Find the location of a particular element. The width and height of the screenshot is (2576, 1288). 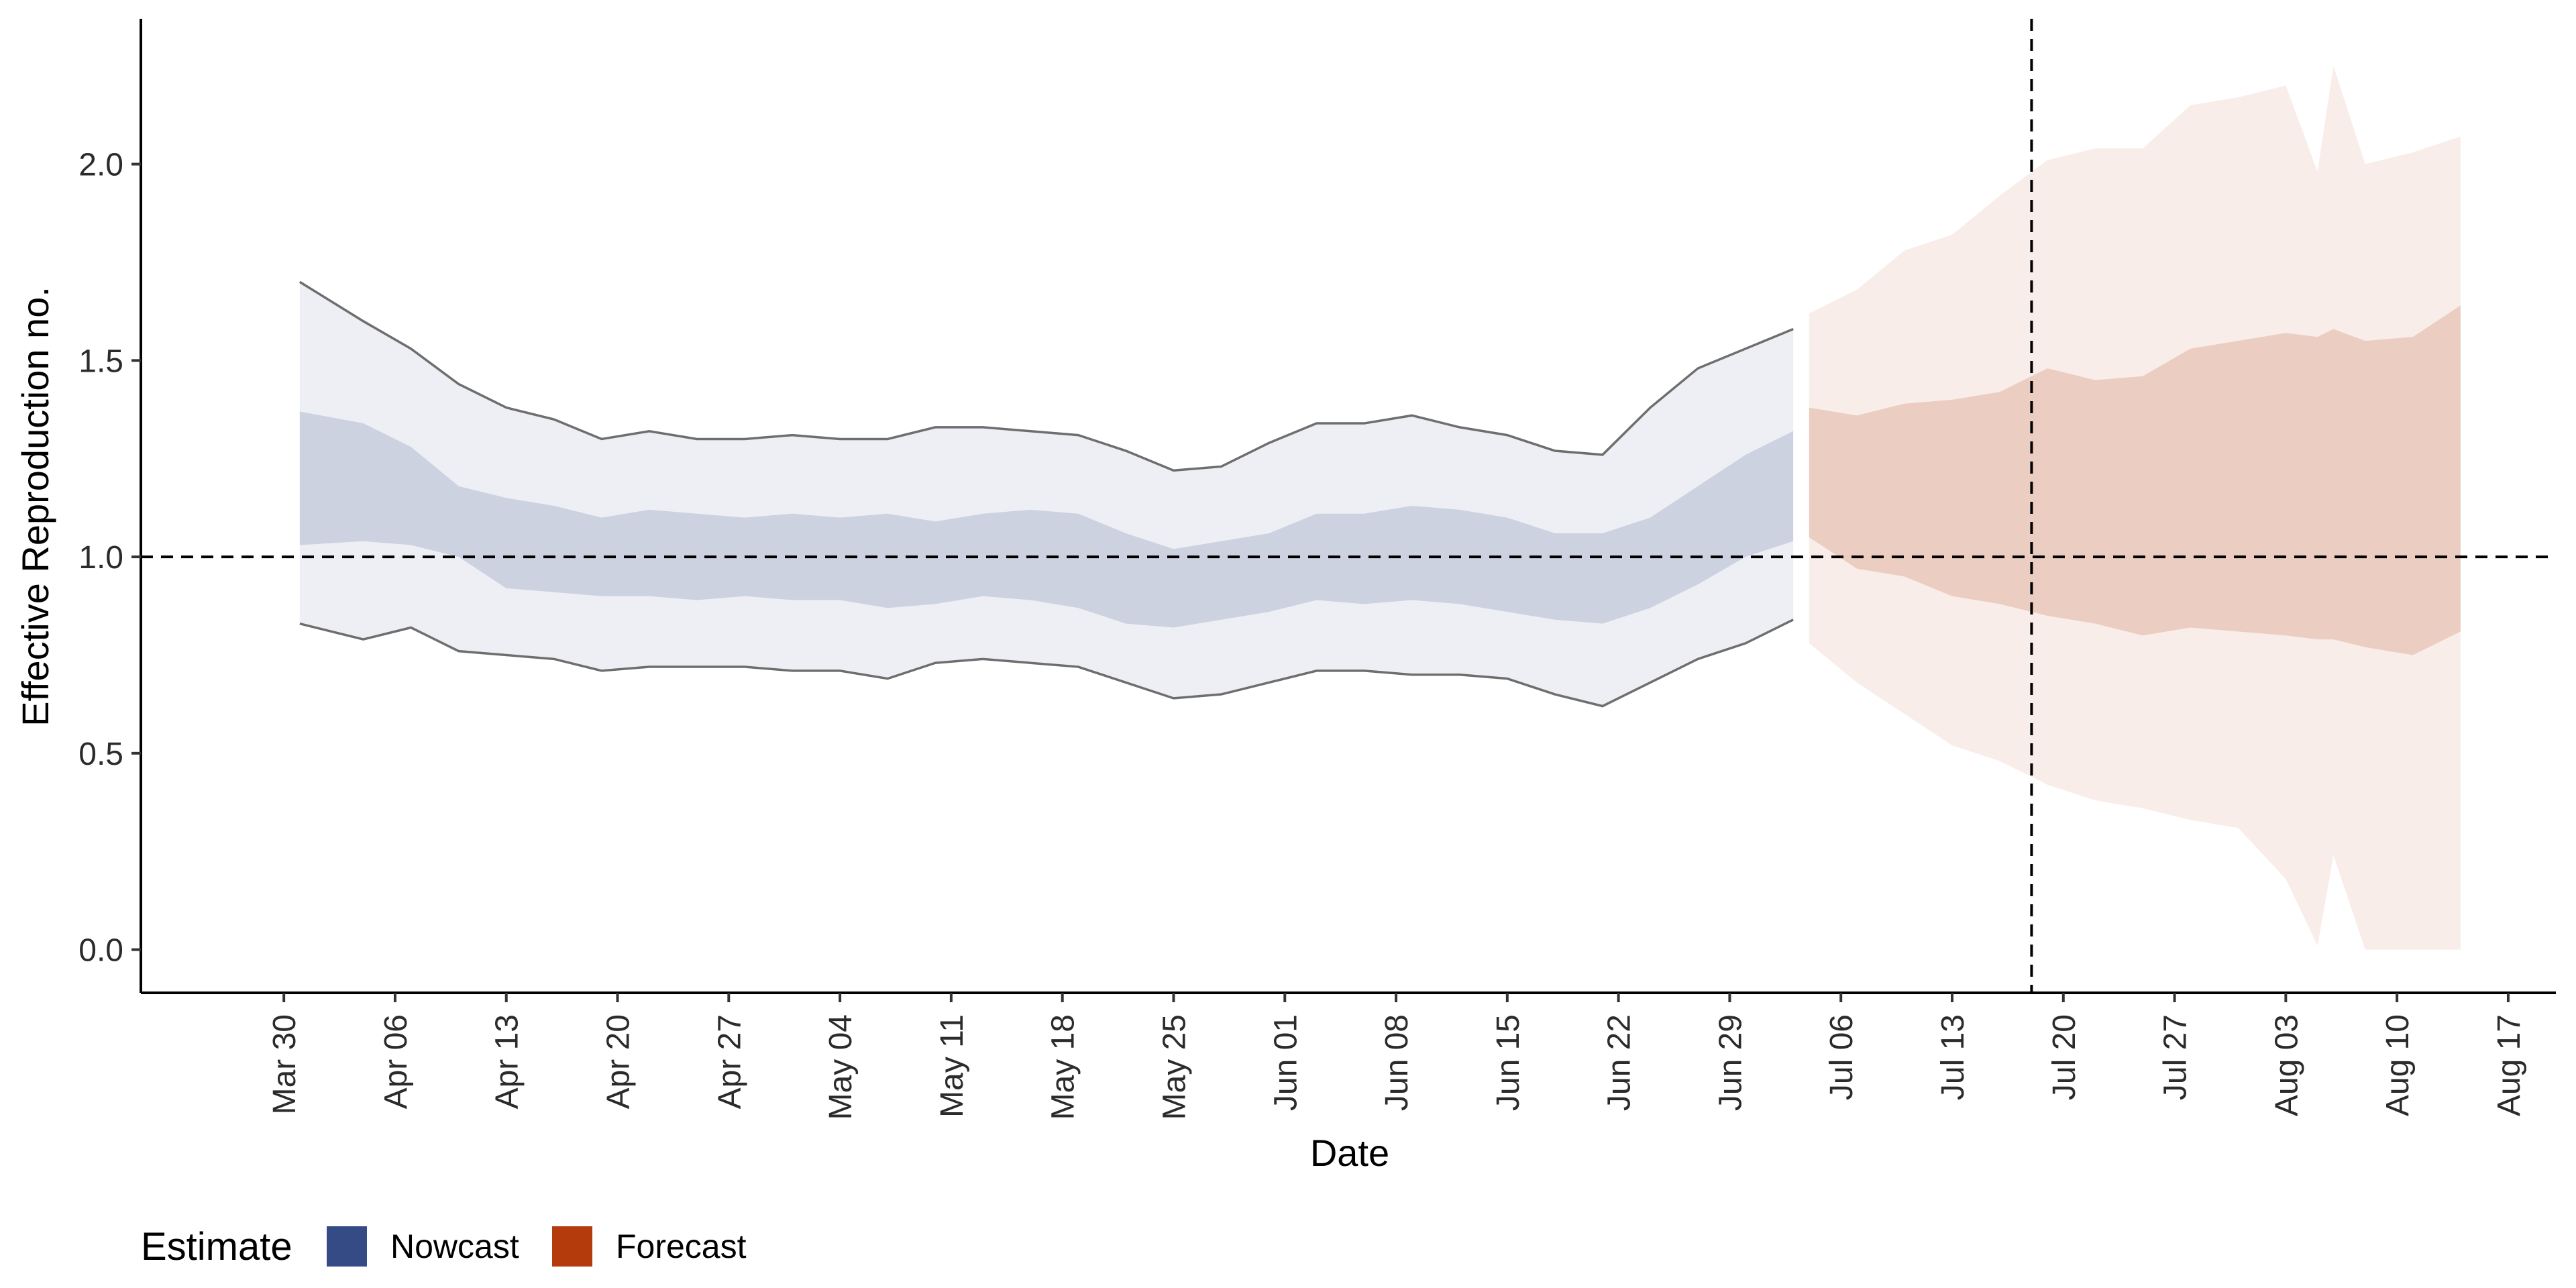

y-tick-label: 1.5 is located at coordinates (100, 361).